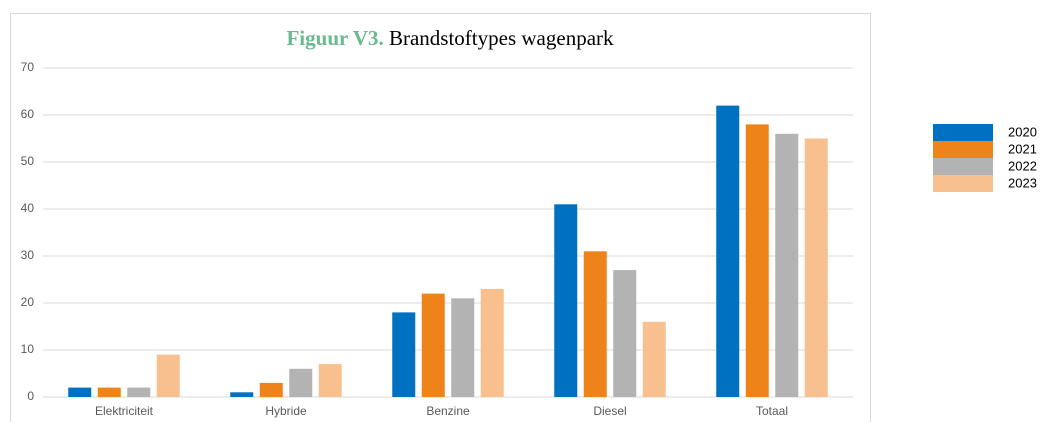 This screenshot has height=422, width=1041. What do you see at coordinates (28, 302) in the screenshot?
I see `y-tick-label: 20` at bounding box center [28, 302].